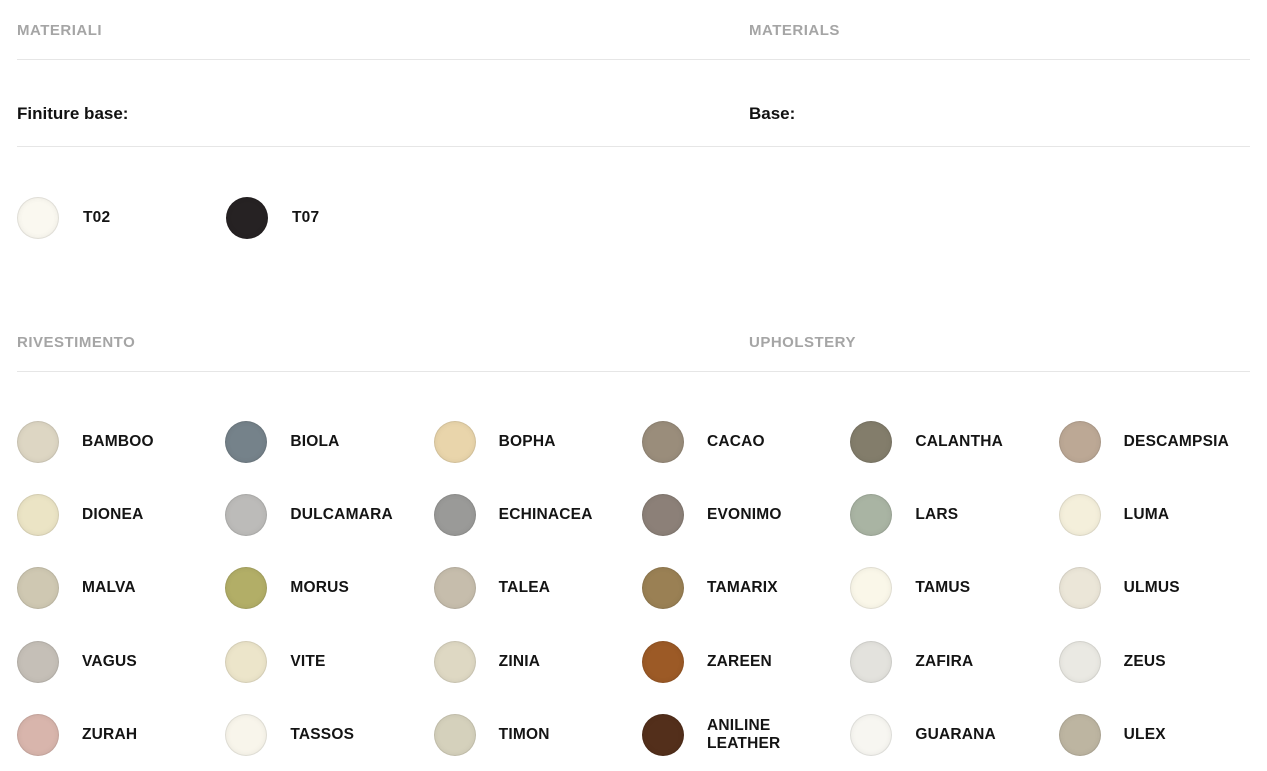 The image size is (1267, 771). What do you see at coordinates (308, 661) in the screenshot?
I see `fabric-name-label: VITE` at bounding box center [308, 661].